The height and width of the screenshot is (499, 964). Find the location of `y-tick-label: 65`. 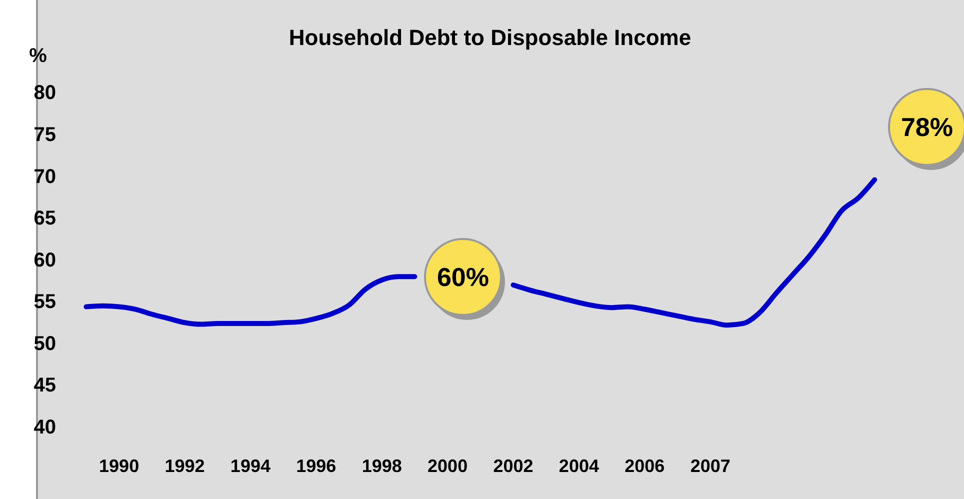

y-tick-label: 65 is located at coordinates (45, 219).